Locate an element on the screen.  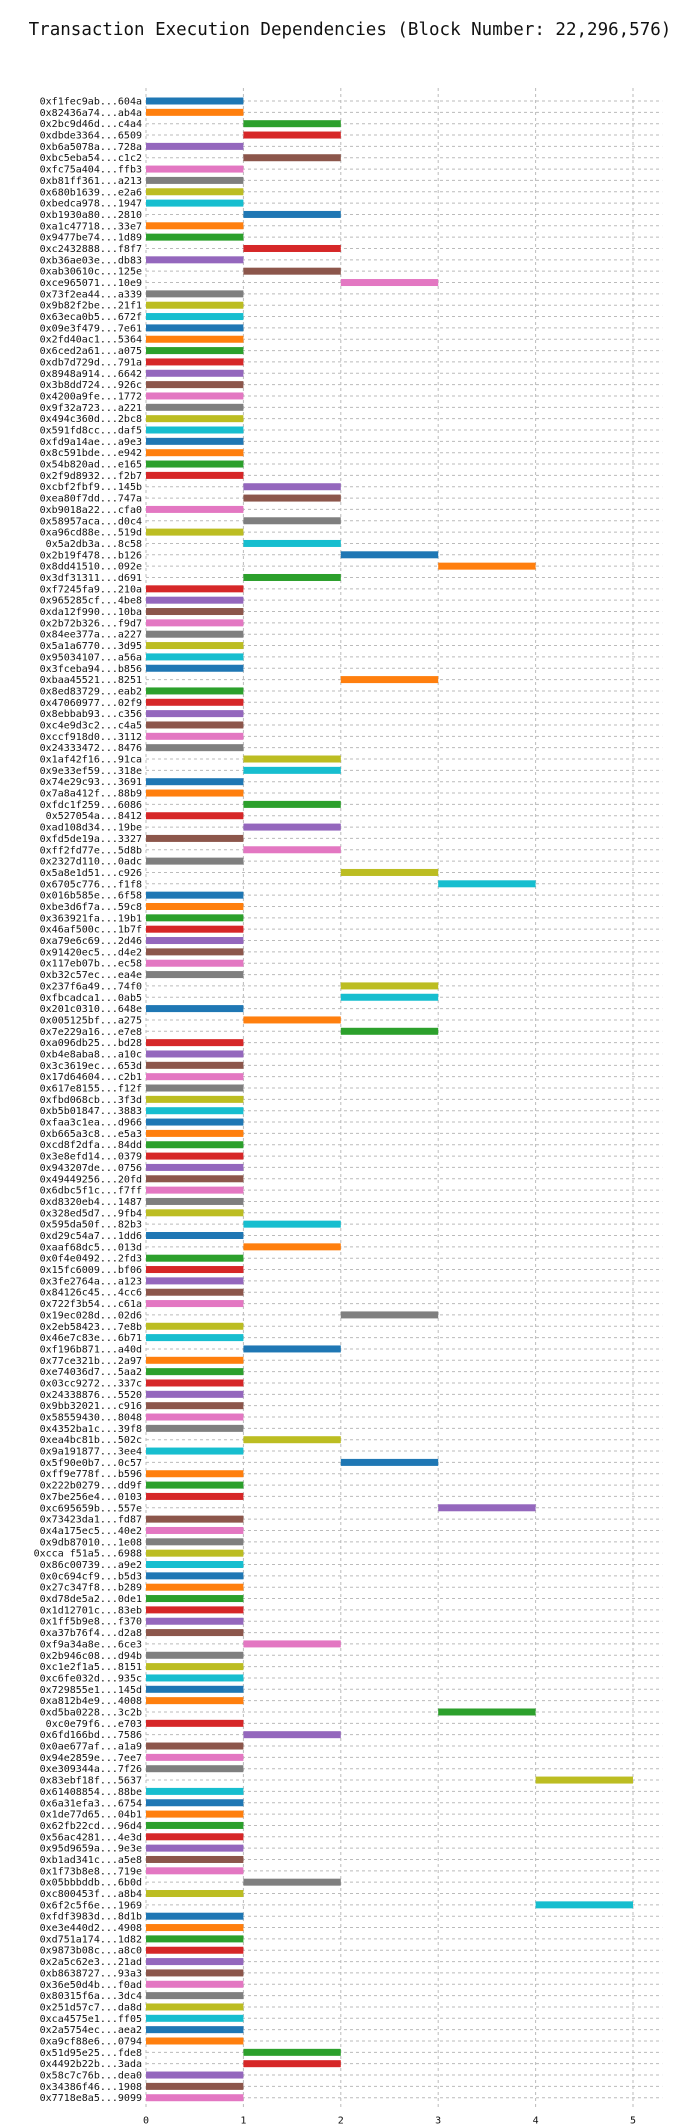
y-tick-label: 0x6705c776...f1f8 is located at coordinates (91, 884).